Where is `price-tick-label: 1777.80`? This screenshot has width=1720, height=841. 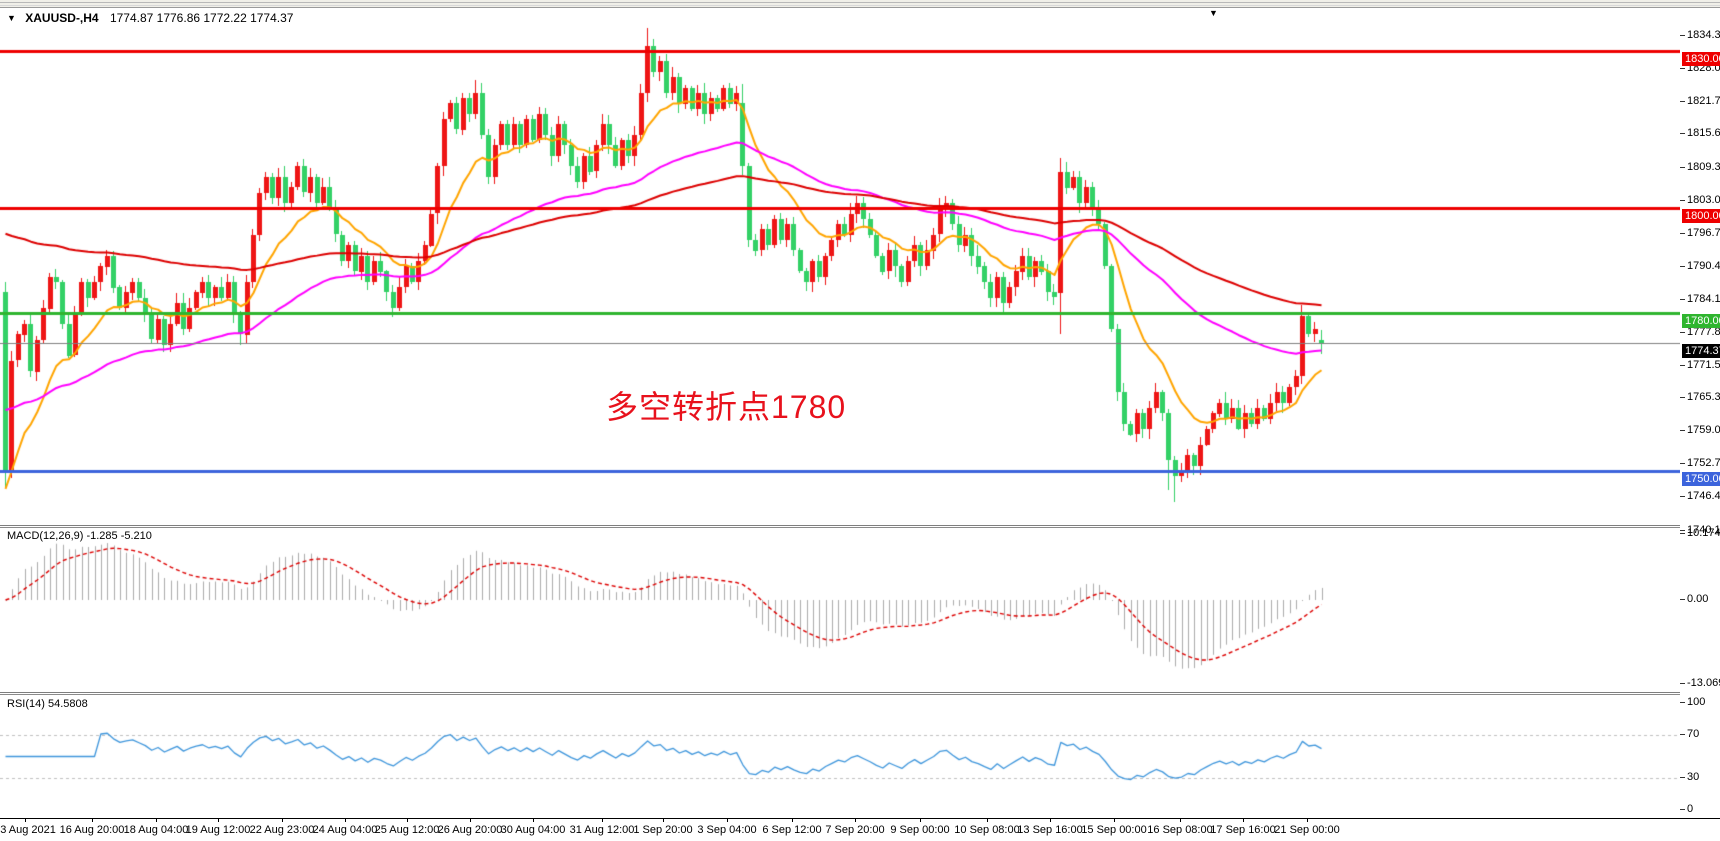 price-tick-label: 1777.80 is located at coordinates (1703, 331).